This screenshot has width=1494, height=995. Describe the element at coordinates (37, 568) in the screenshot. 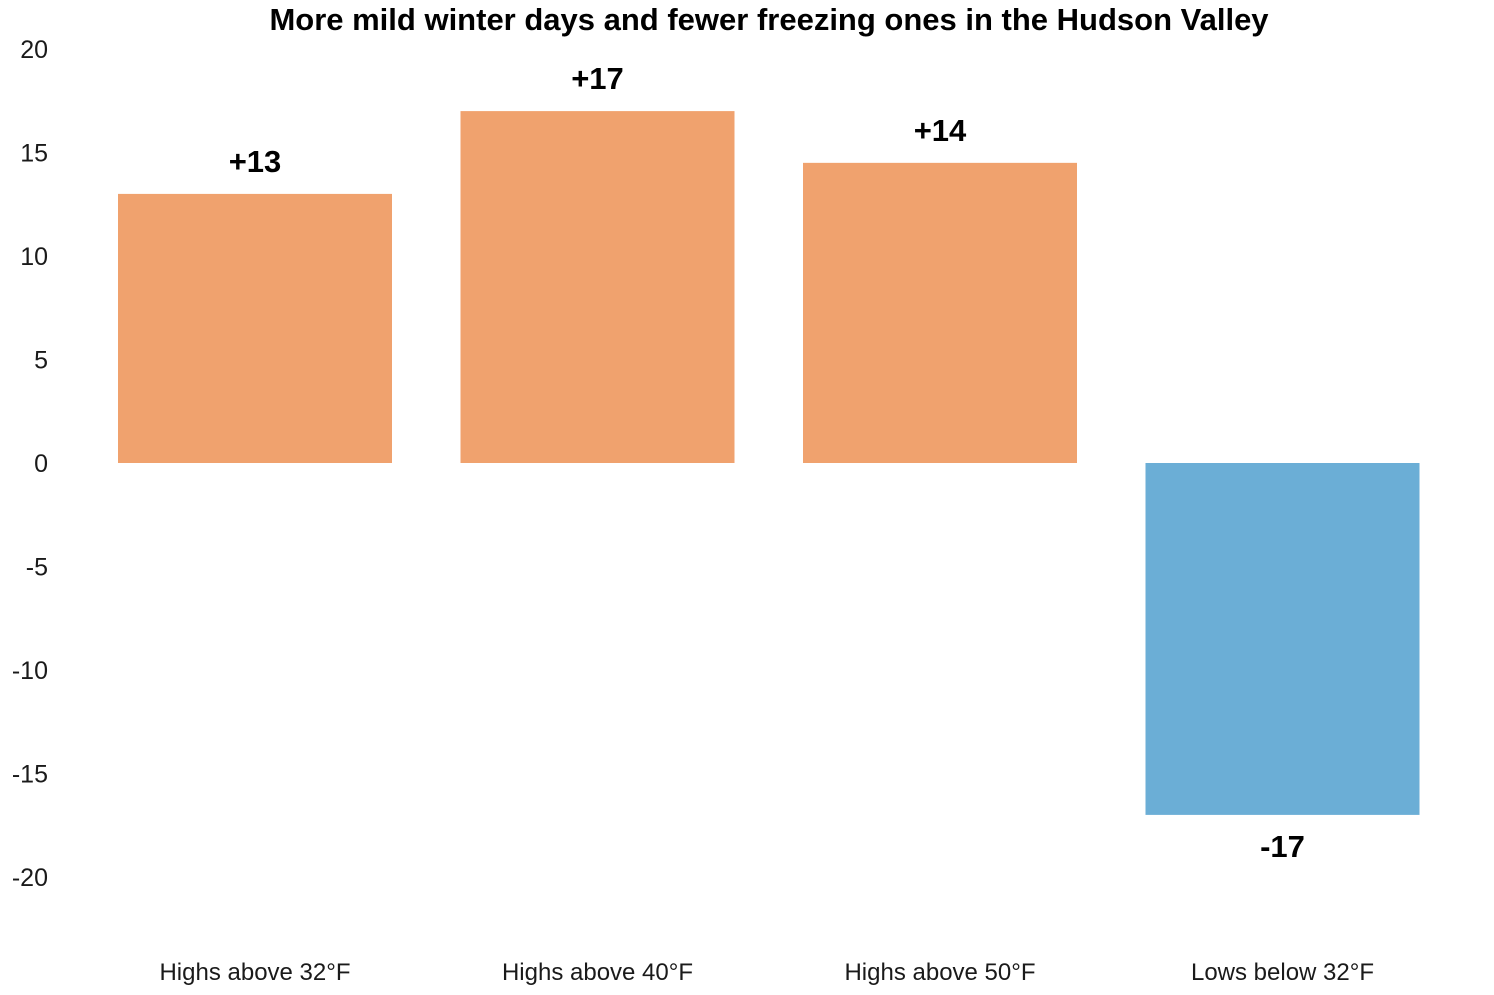

I see `y-tick-label: -5` at that location.